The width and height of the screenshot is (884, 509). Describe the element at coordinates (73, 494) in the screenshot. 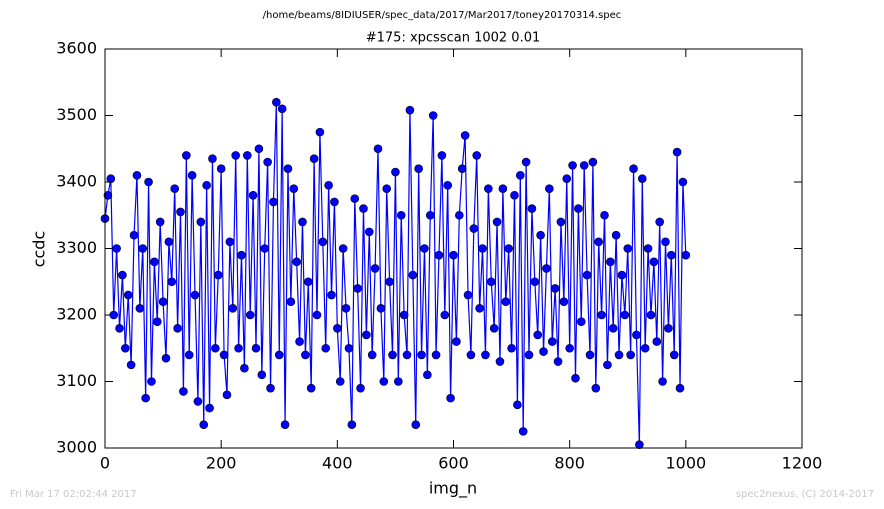

I see `footer-left: Fri Mar 17 02:02:44 2017` at that location.